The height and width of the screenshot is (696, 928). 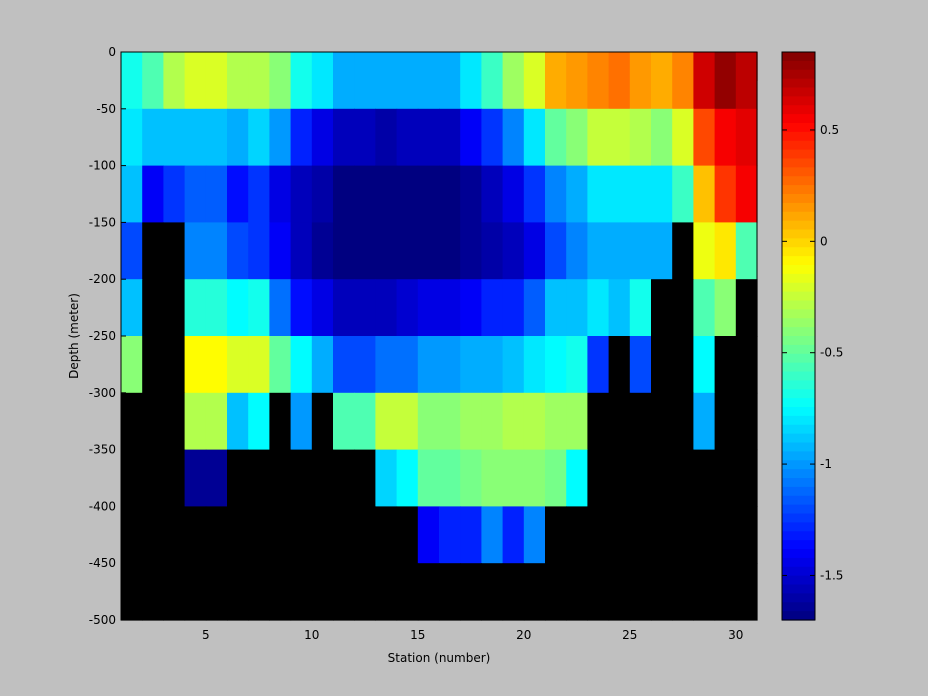 I want to click on y-tick-label: -300, so click(x=102, y=393).